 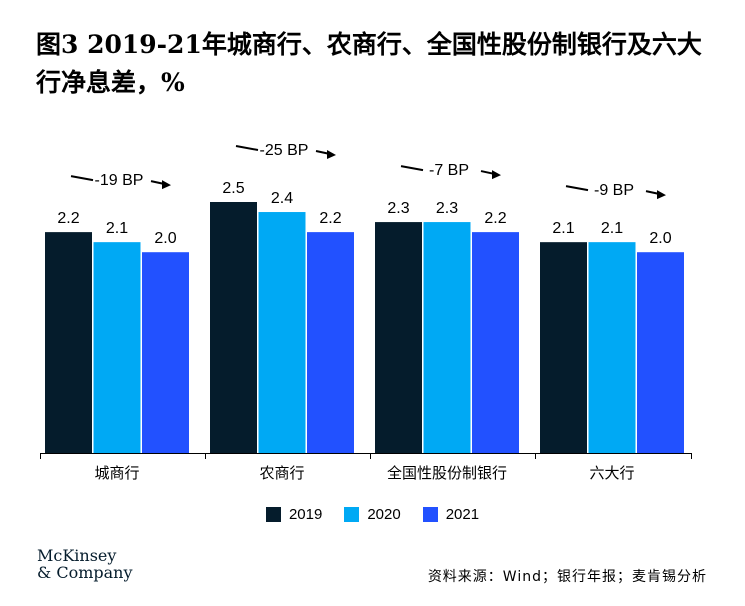 I want to click on value-label-3-2021: 2.2, so click(x=495, y=218).